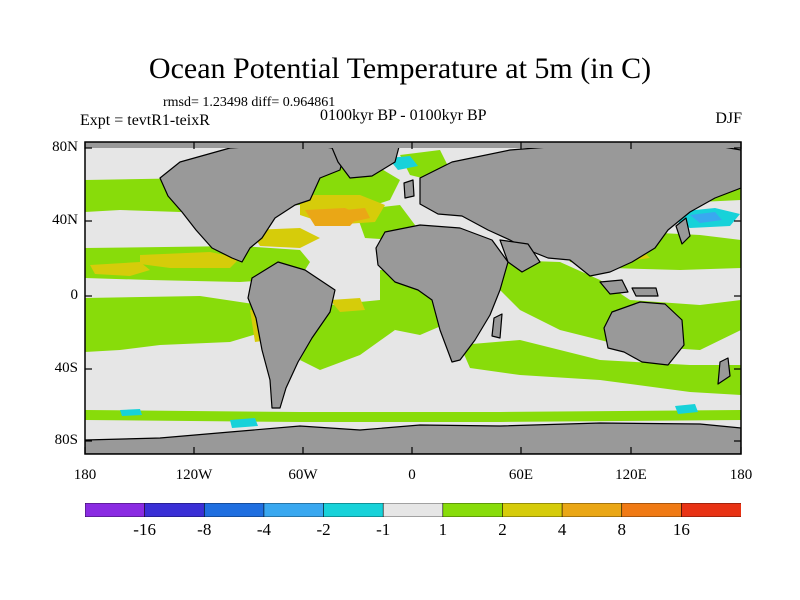 This screenshot has width=800, height=600. What do you see at coordinates (562, 529) in the screenshot?
I see `legend-label-7: 4` at bounding box center [562, 529].